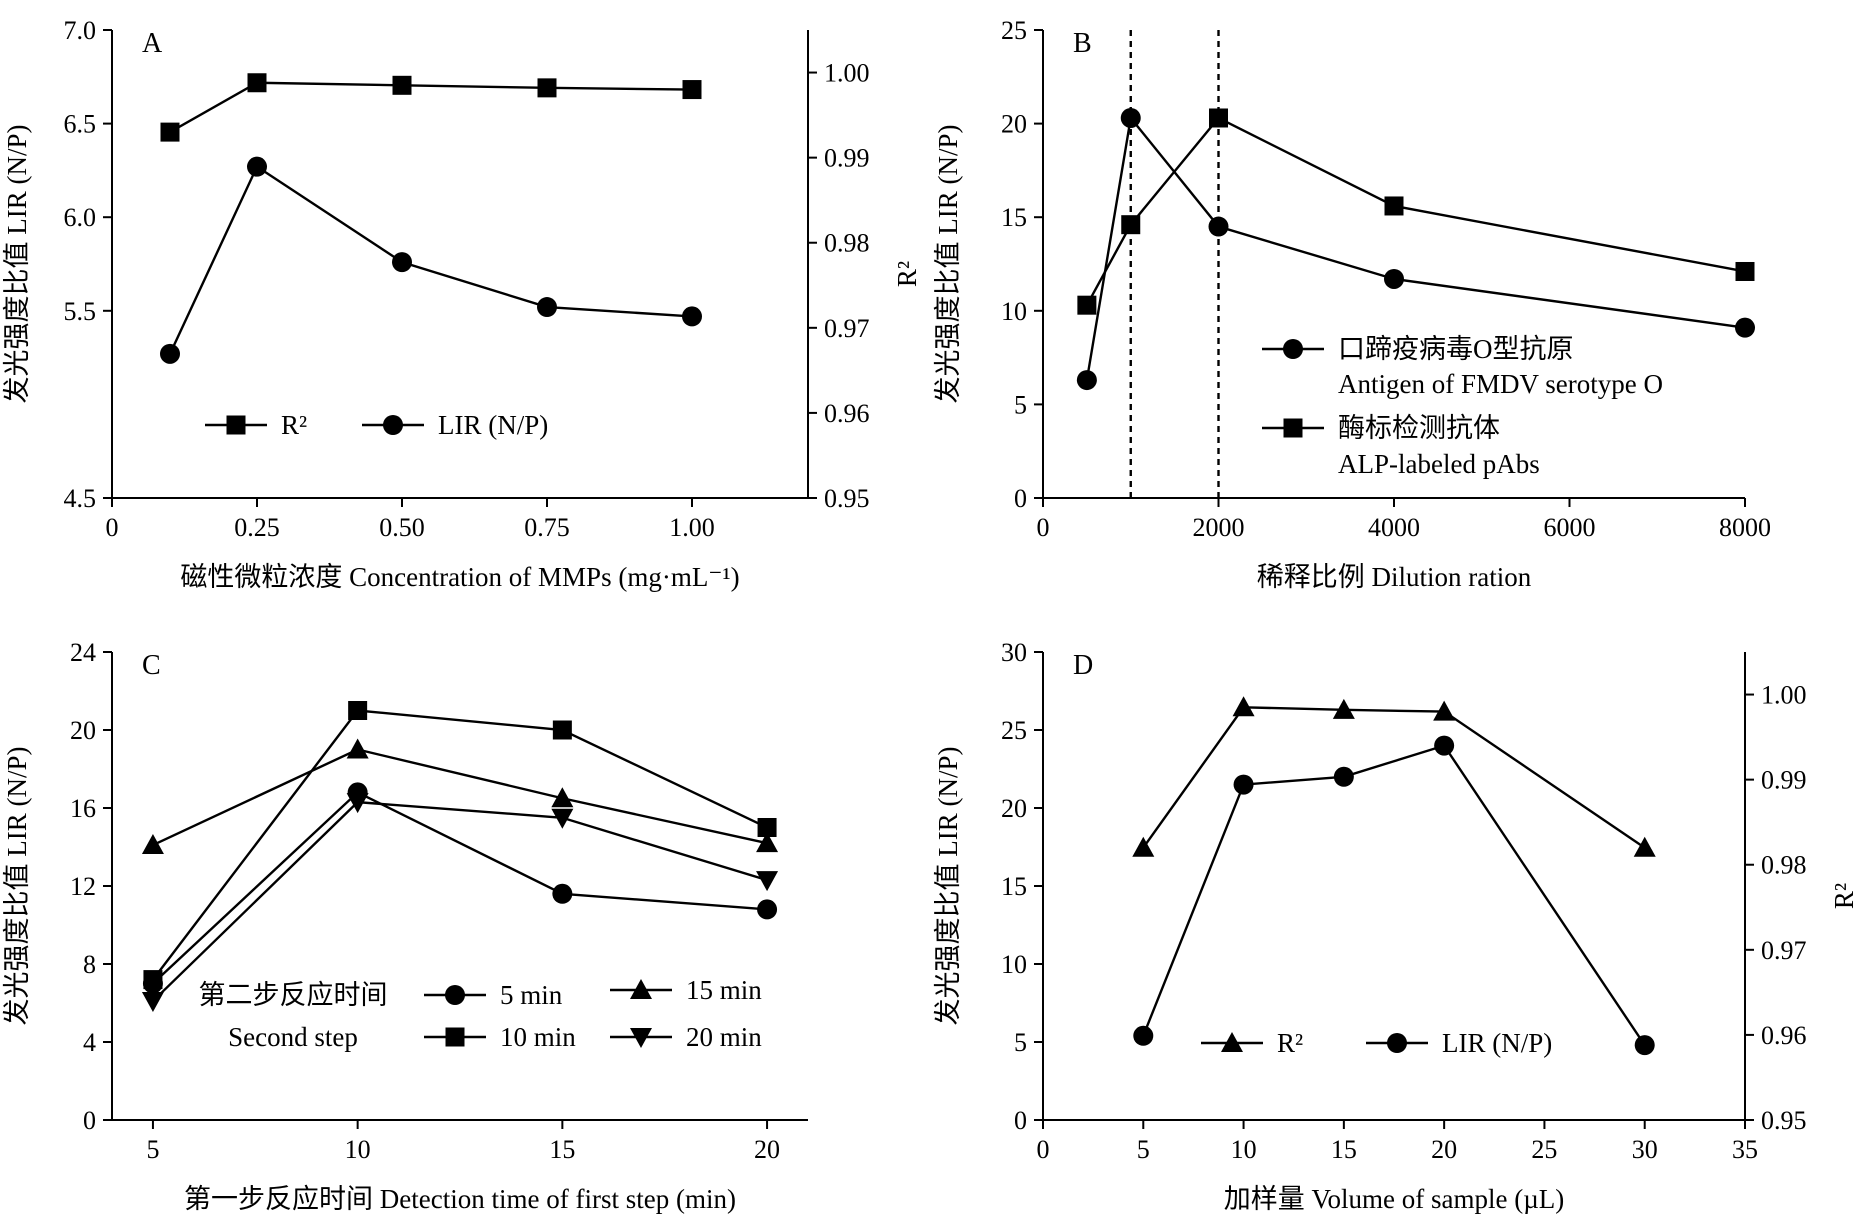  I want to click on y-tick-label: 5, so click(1020, 404).